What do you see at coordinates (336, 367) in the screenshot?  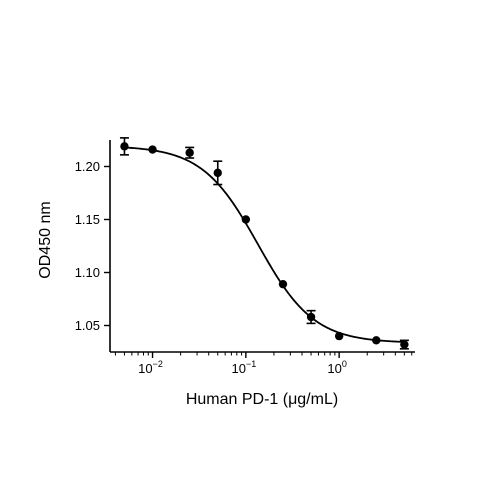 I see `x-tick-label: 10⁰` at bounding box center [336, 367].